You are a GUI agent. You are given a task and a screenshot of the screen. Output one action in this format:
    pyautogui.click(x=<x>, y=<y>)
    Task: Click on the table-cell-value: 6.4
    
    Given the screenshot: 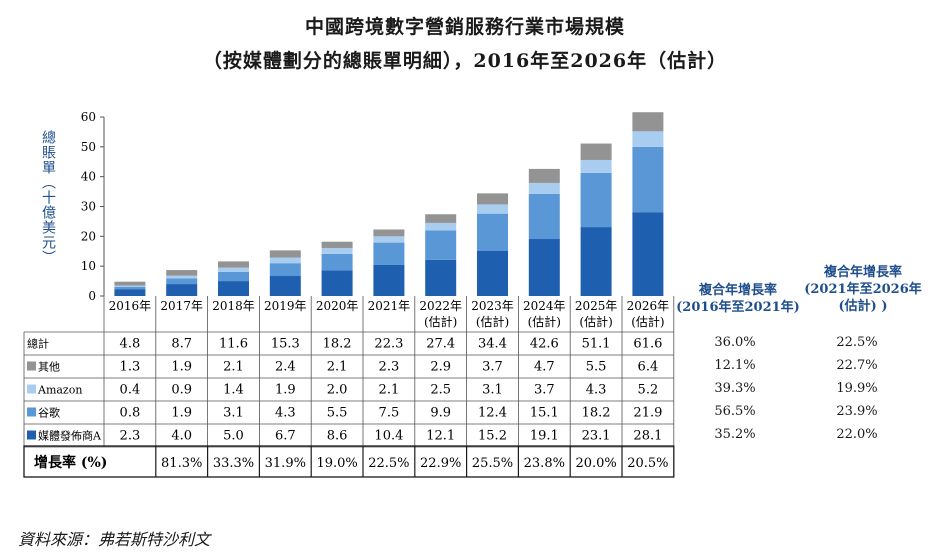 What is the action you would take?
    pyautogui.click(x=648, y=367)
    